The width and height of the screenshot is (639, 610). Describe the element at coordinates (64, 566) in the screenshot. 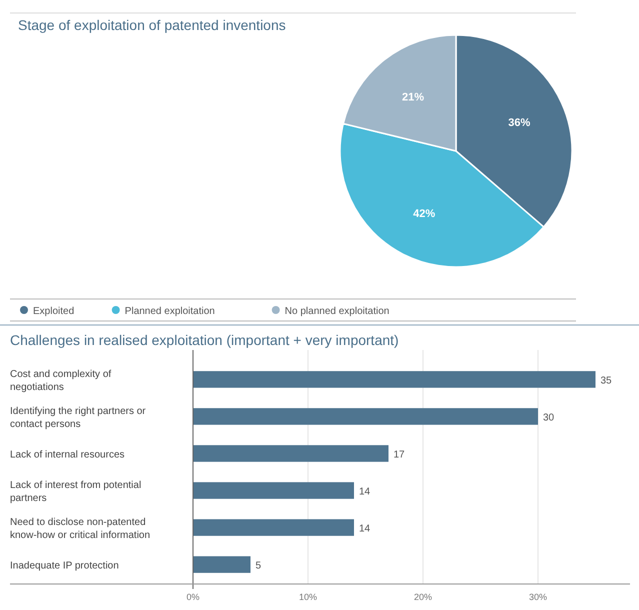

I see `y-tick-label: Inadequate IP protection` at that location.